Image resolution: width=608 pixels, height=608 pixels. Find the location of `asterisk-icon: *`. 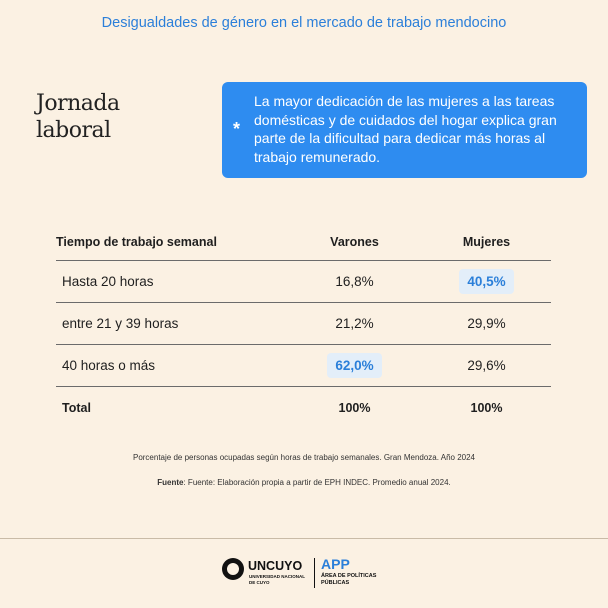

asterisk-icon: * is located at coordinates (237, 129).